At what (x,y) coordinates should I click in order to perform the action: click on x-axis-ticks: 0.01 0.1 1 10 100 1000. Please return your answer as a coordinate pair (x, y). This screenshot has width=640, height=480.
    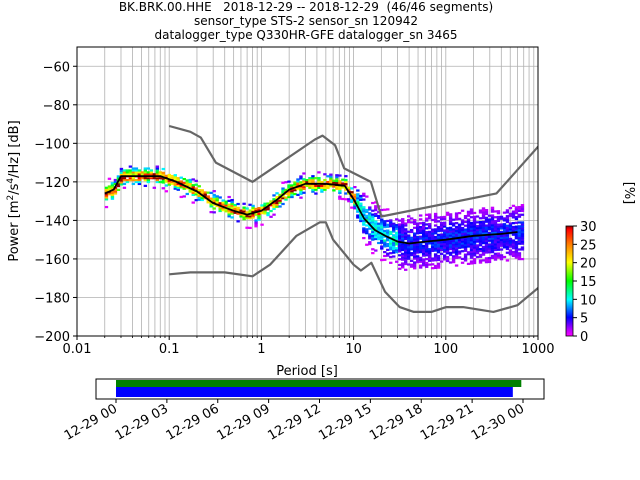
    Looking at the image, I should click on (309, 346).